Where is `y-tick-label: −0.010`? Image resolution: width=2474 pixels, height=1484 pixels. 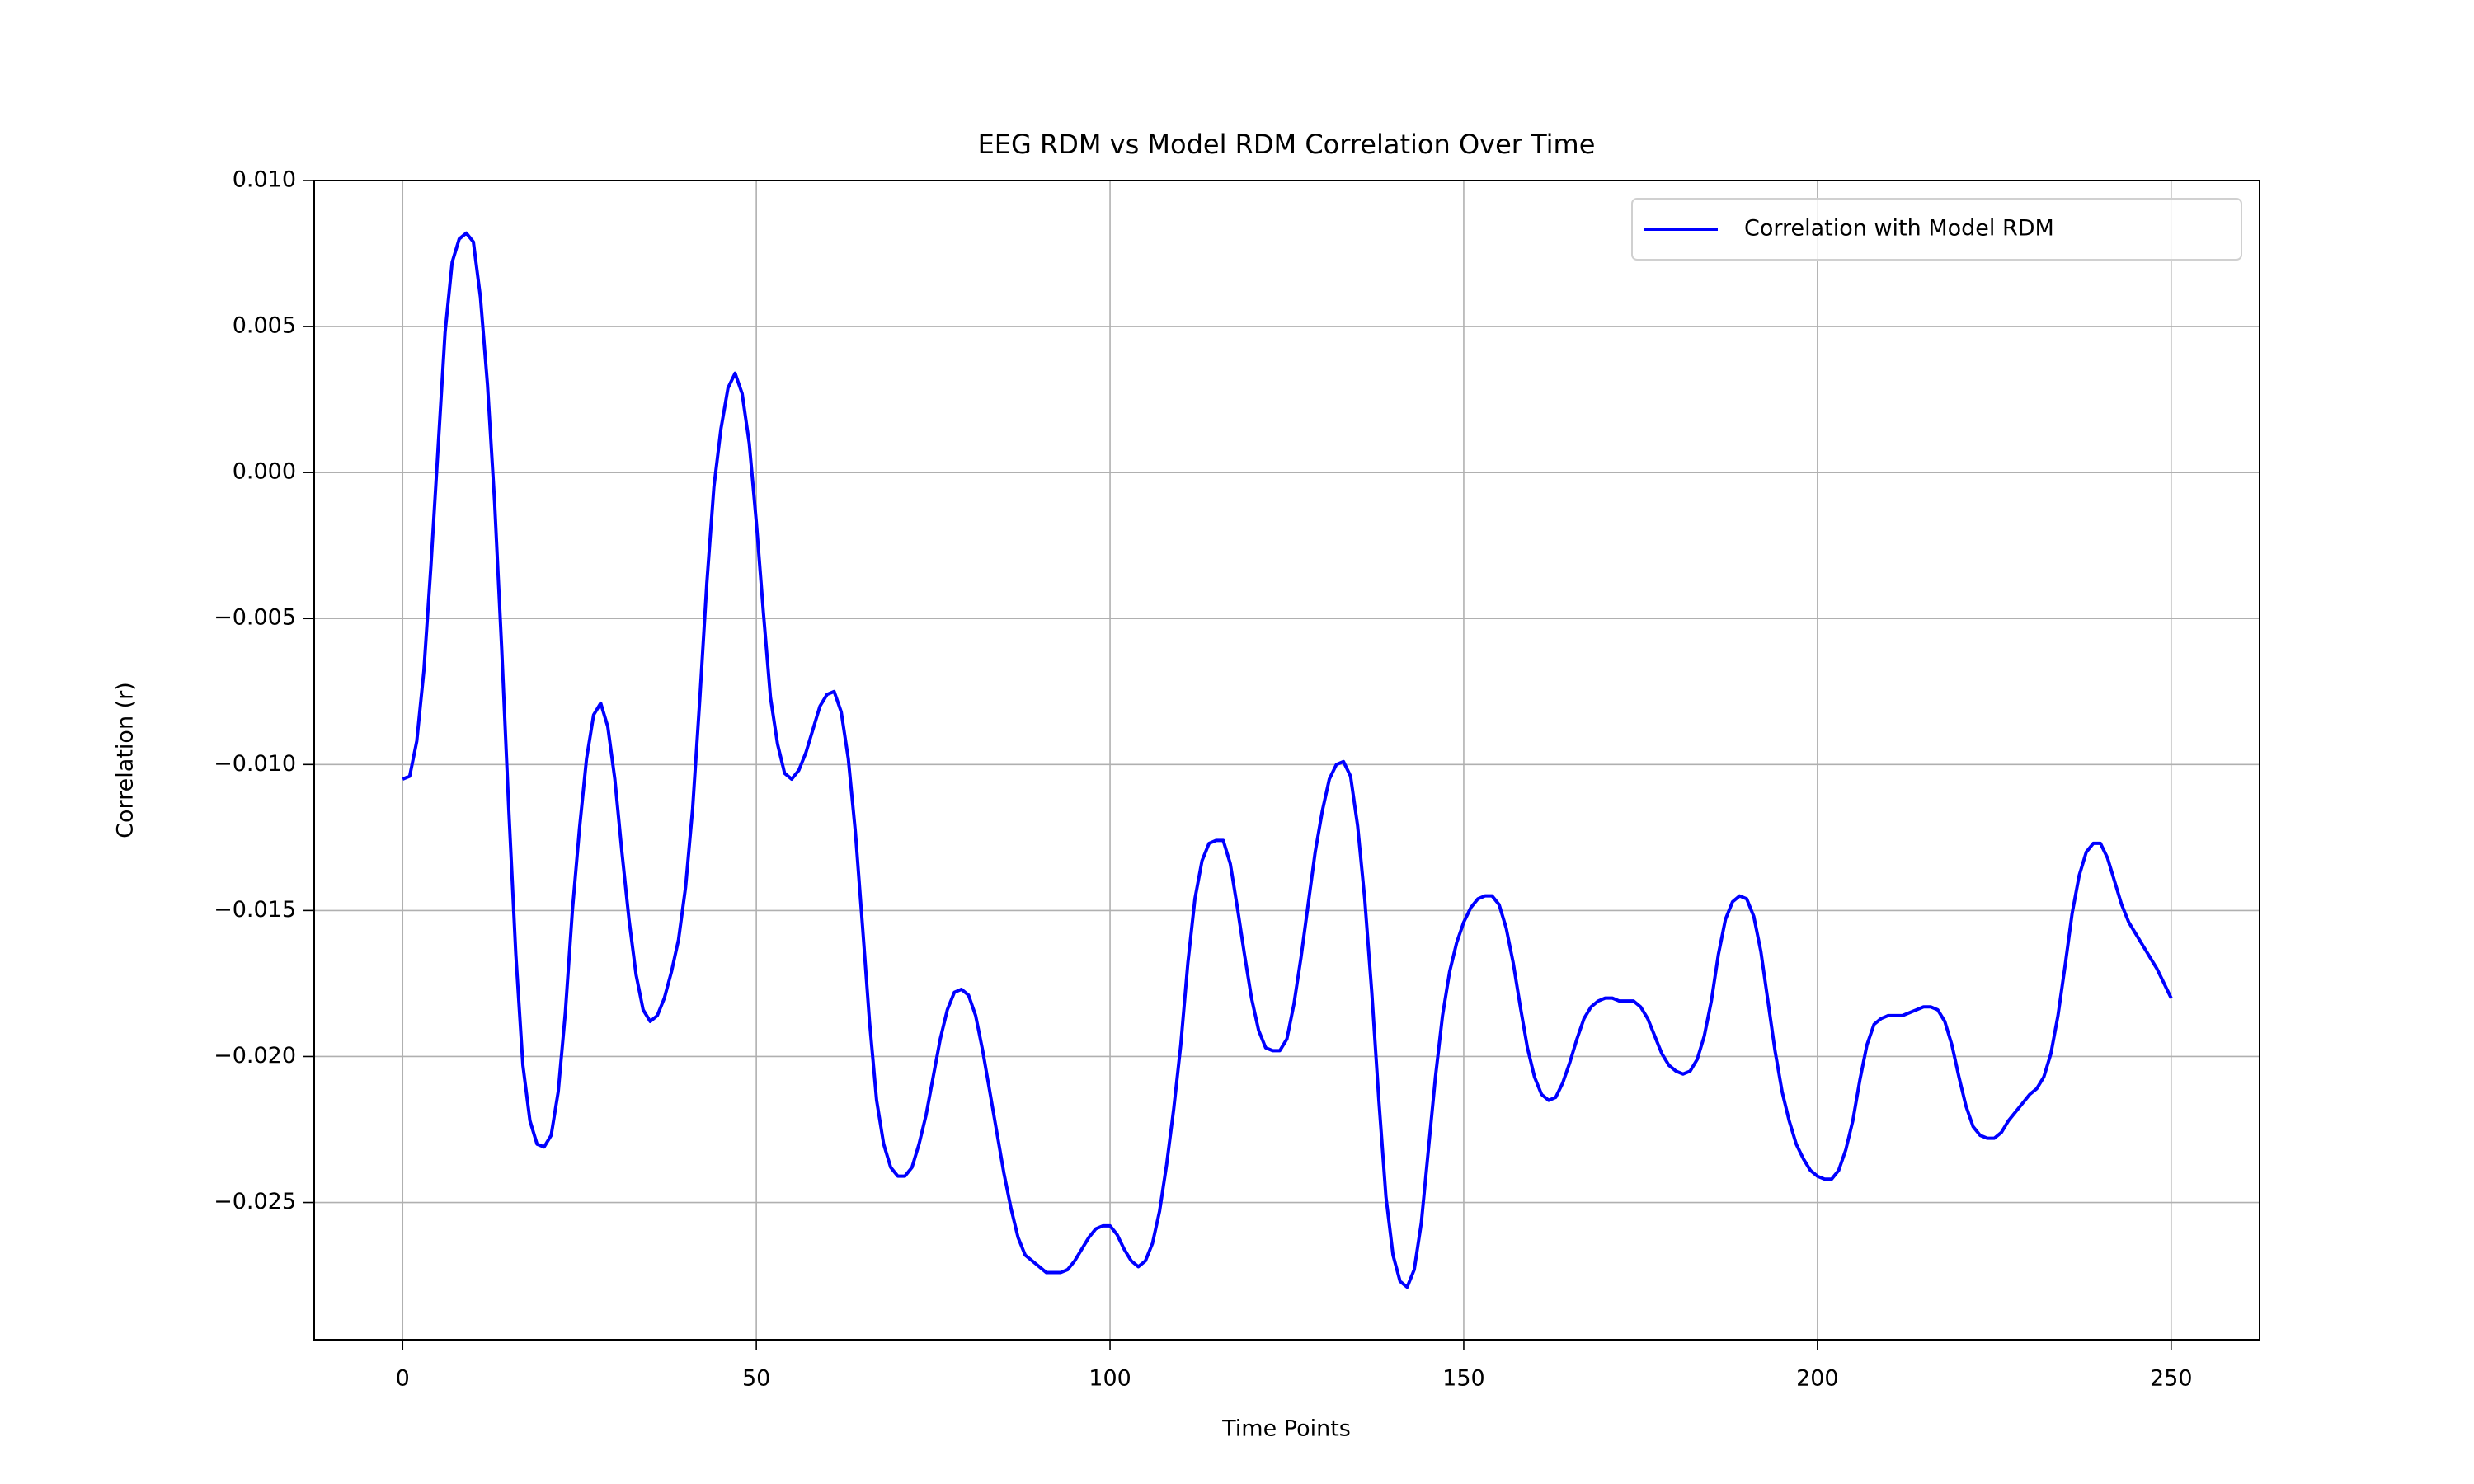 y-tick-label: −0.010 is located at coordinates (255, 764).